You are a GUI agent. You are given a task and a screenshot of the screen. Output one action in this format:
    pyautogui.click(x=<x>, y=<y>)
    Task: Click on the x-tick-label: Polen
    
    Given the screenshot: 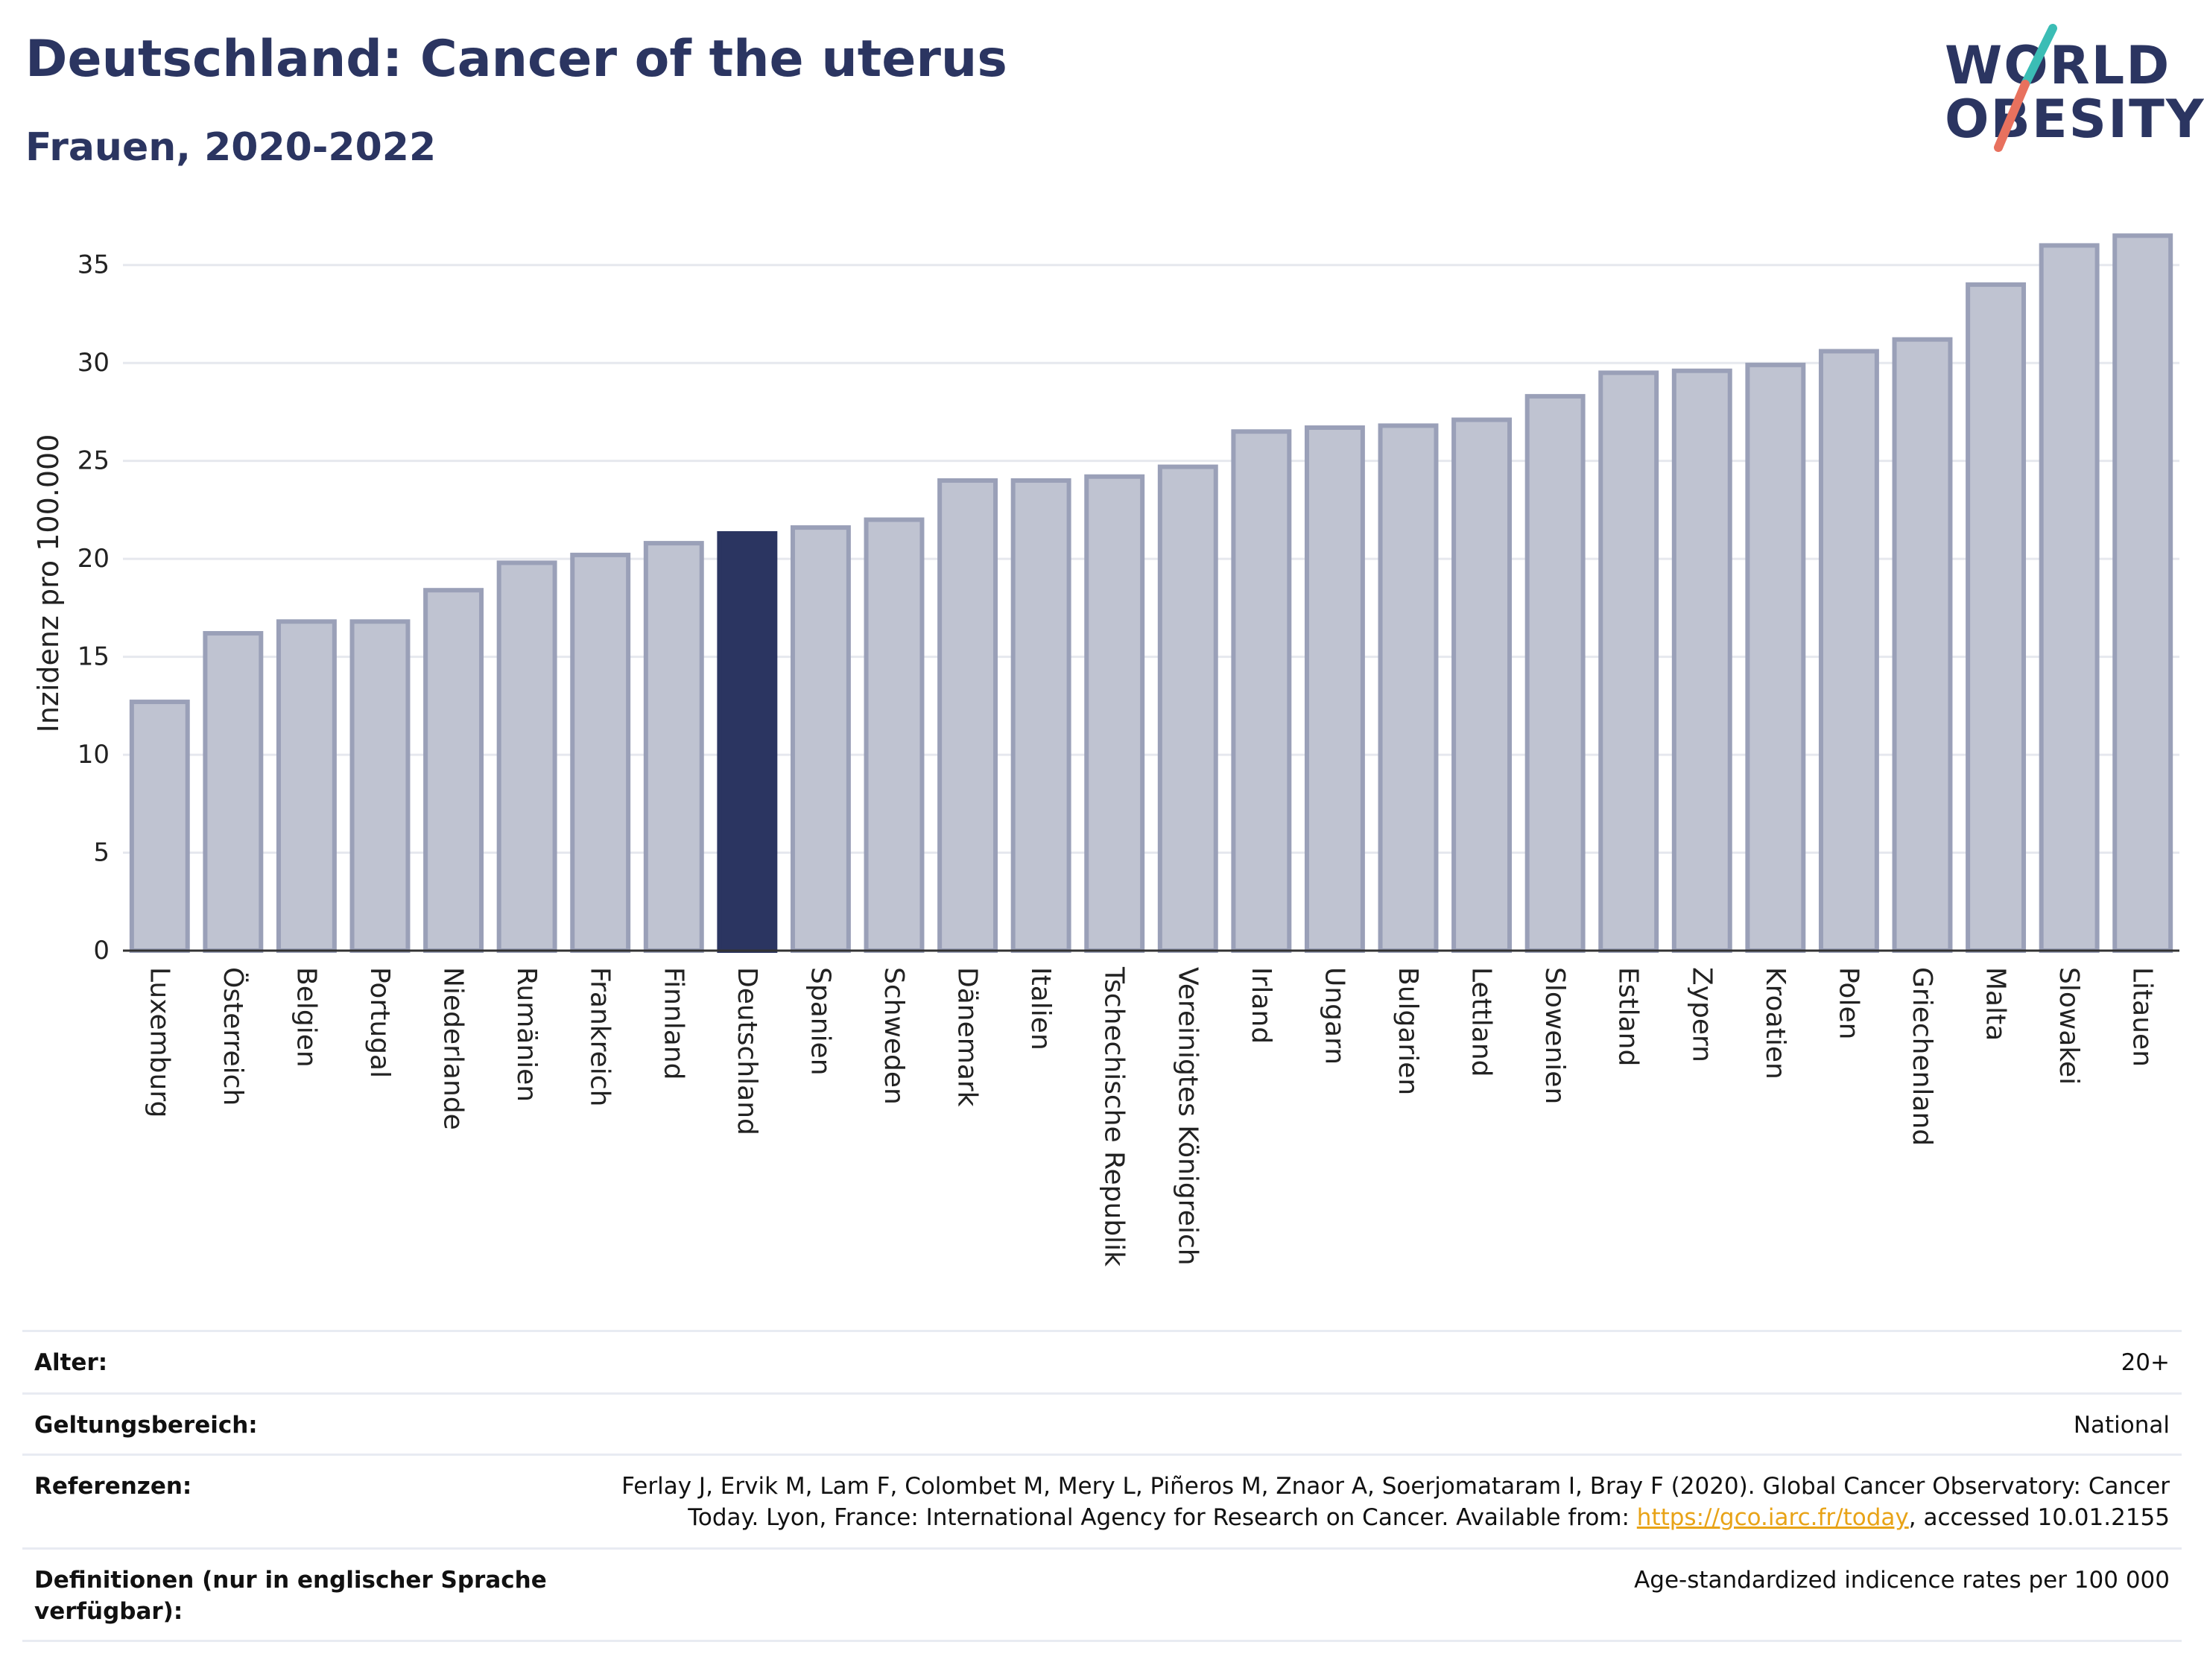 What is the action you would take?
    pyautogui.click(x=1848, y=1003)
    